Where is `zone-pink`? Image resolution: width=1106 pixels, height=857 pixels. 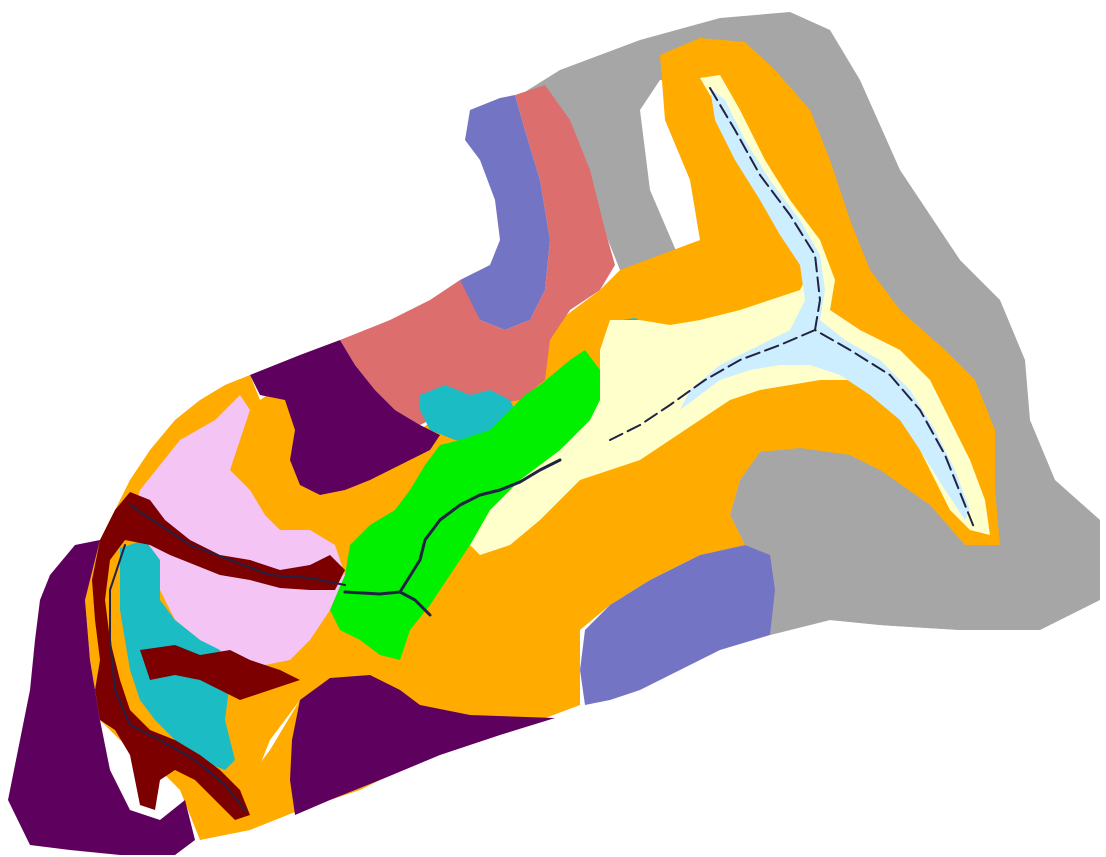 zone-pink is located at coordinates (237, 530).